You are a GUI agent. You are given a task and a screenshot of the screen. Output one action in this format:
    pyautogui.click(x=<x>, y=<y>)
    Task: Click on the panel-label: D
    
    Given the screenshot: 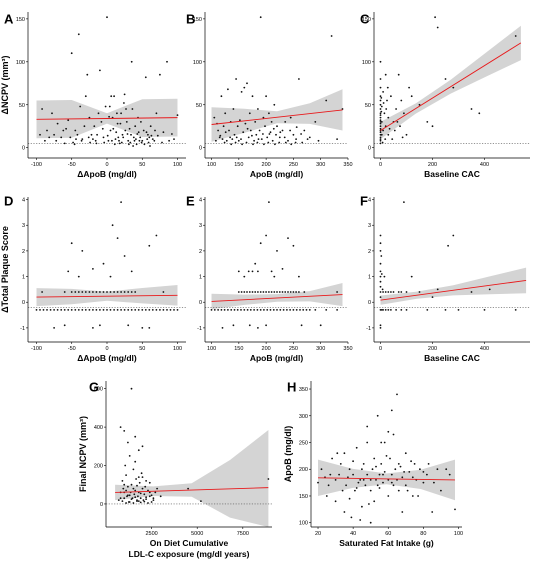 What is the action you would take?
    pyautogui.click(x=8, y=201)
    